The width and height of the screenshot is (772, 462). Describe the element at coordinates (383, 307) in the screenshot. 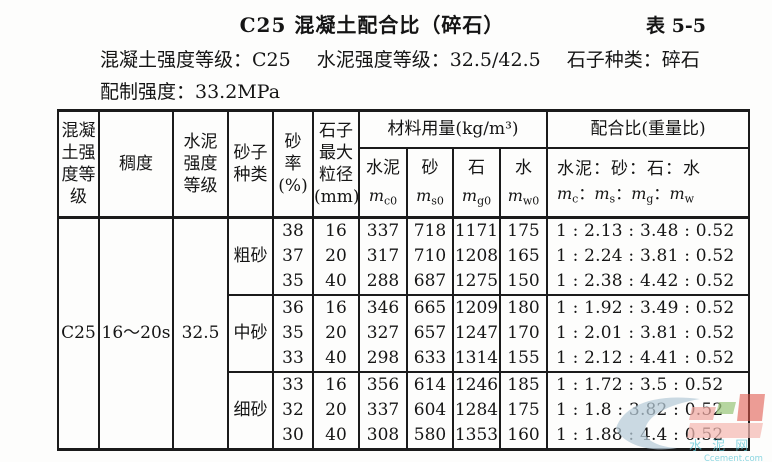

I see `cell-cement: 346` at that location.